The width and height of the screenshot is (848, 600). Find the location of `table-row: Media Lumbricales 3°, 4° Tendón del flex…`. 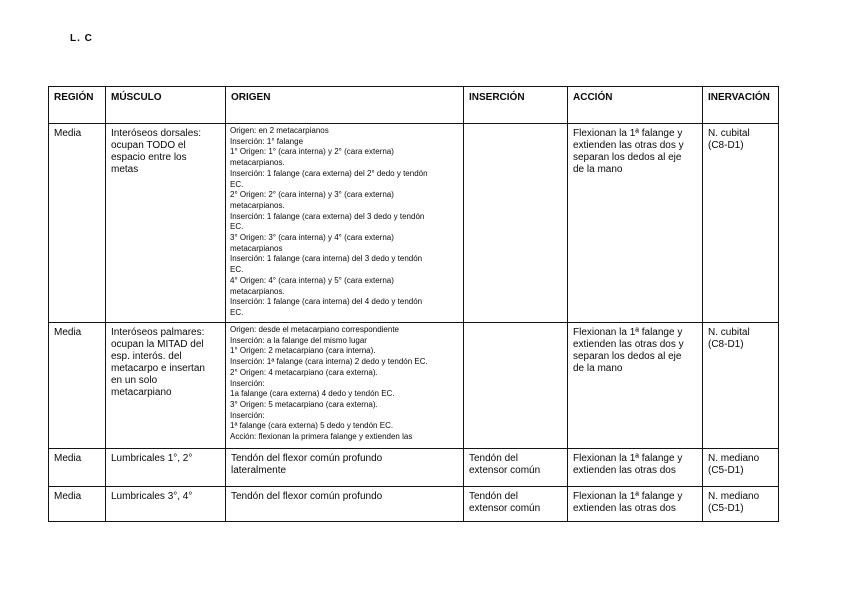

table-row: Media Lumbricales 3°, 4° Tendón del flex… is located at coordinates (413, 504).